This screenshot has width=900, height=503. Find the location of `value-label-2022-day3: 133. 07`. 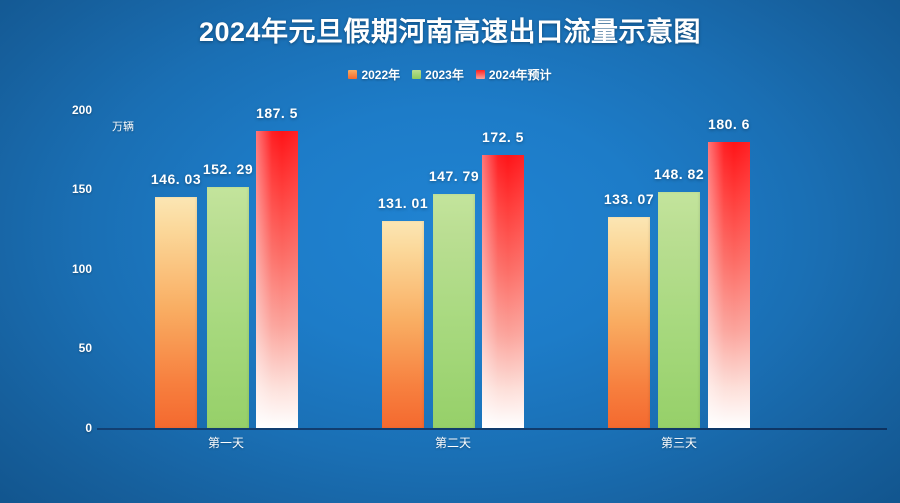

value-label-2022-day3: 133. 07 is located at coordinates (629, 199).